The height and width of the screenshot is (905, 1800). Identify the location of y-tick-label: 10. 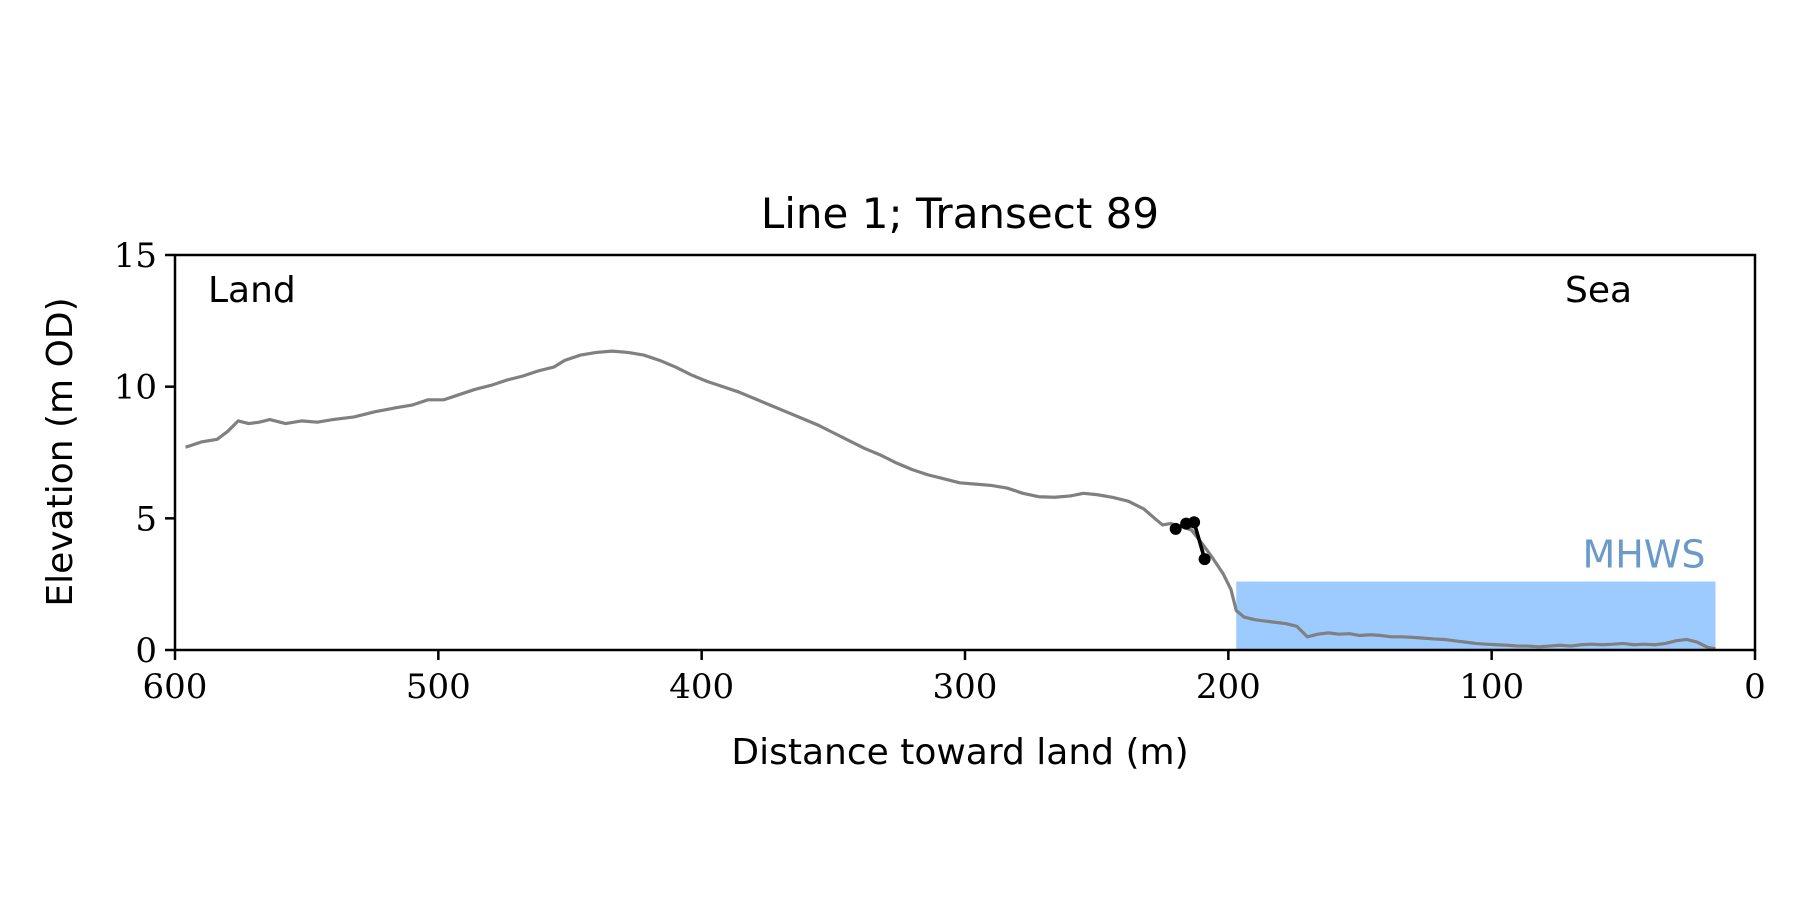
(135, 388).